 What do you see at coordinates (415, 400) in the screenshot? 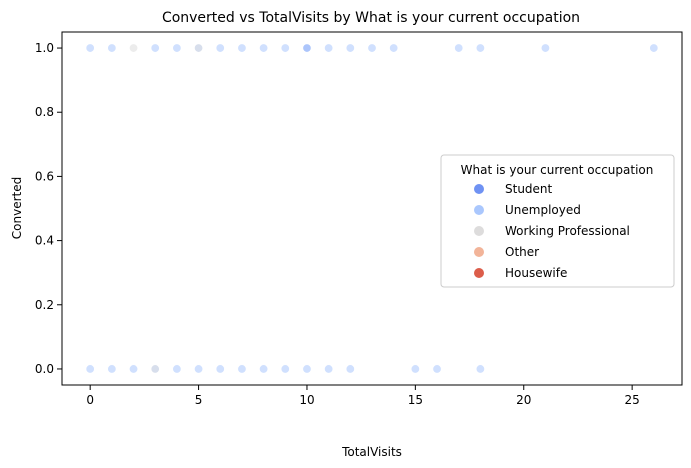
I see `x-tick-label: 15` at bounding box center [415, 400].